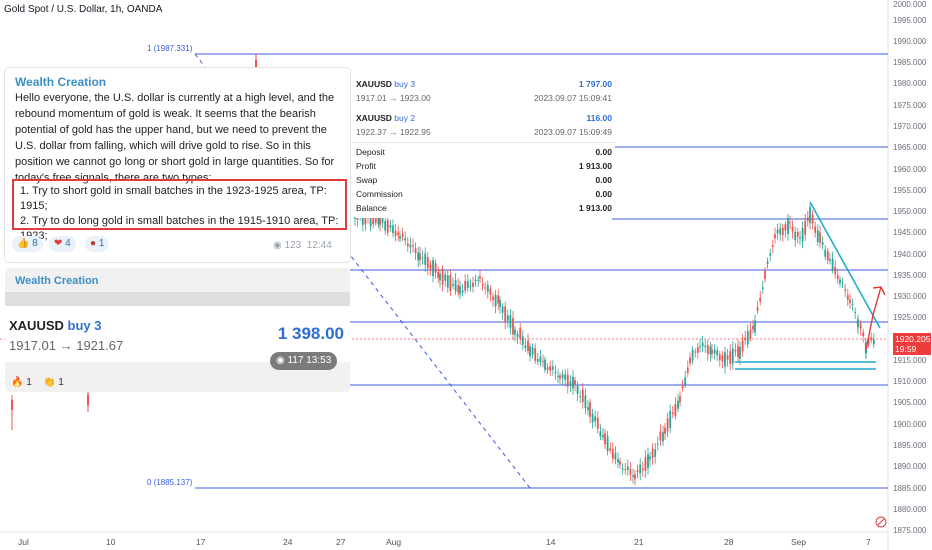 Image resolution: width=932 pixels, height=550 pixels. I want to click on chart-title: Gold Spot / U.S. Dollar, 1h, OANDA, so click(83, 9).